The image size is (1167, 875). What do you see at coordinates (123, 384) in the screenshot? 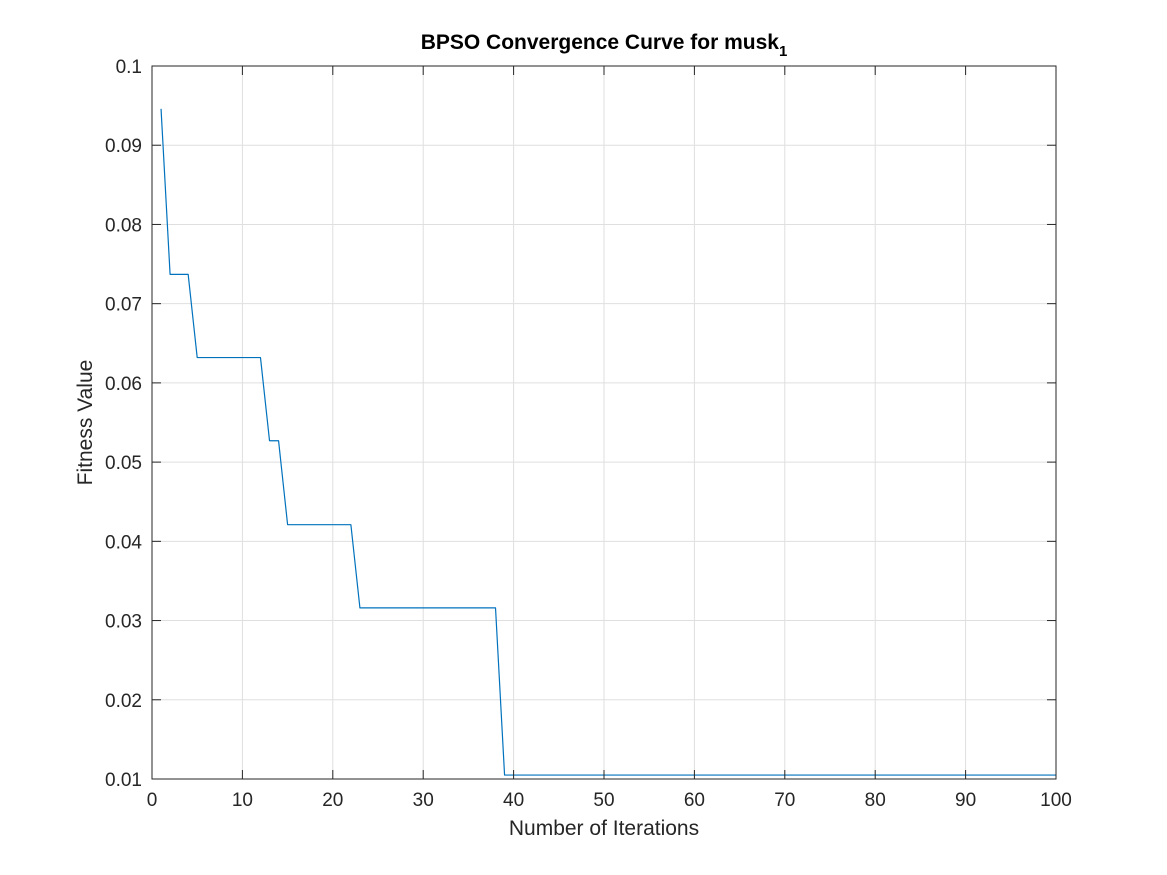
I see `y-tick-label: 0.06` at bounding box center [123, 384].